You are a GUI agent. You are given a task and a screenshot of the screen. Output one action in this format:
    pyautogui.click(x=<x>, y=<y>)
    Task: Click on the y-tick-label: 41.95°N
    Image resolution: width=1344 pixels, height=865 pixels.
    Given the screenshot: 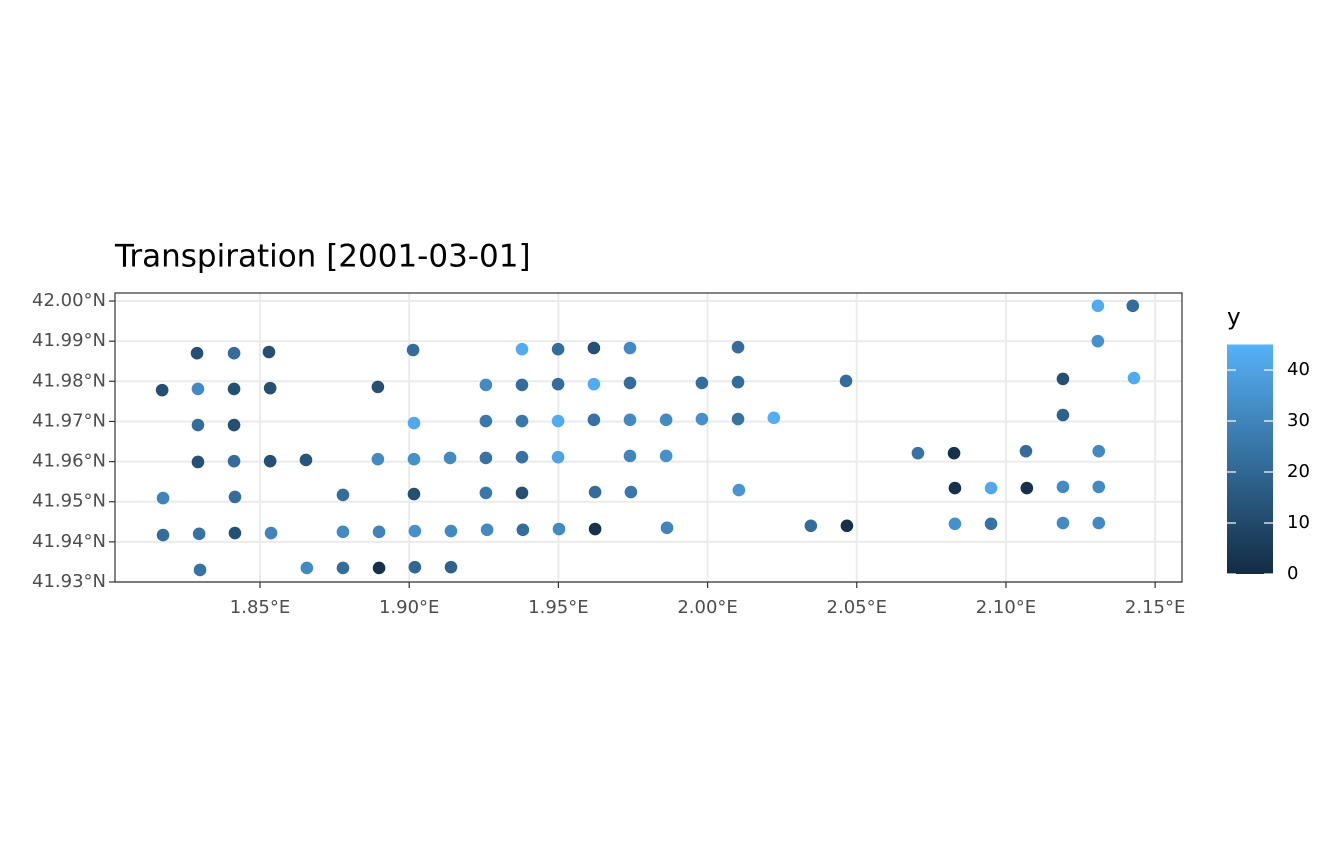 What is the action you would take?
    pyautogui.click(x=69, y=501)
    